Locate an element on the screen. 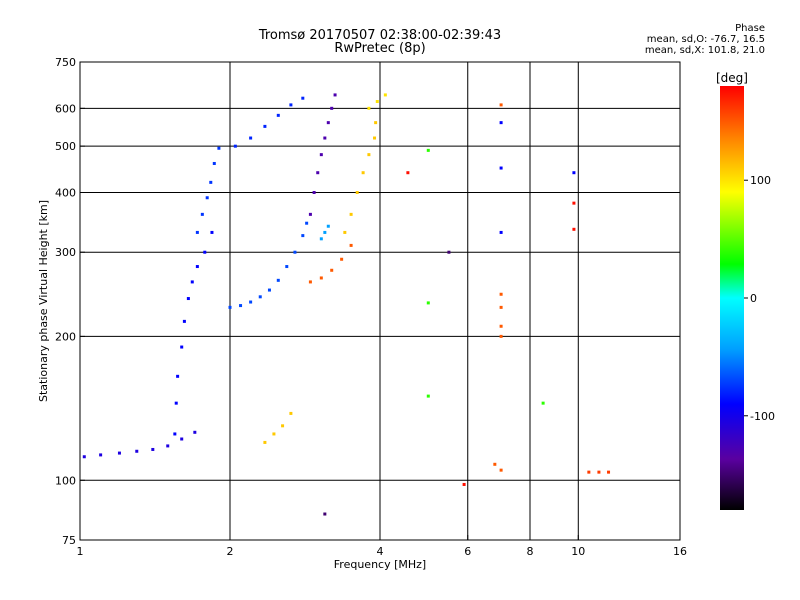 This screenshot has width=800, height=600. y-axis-ticks: 75 100 200 300 400 500 600 750 is located at coordinates (70, 301).